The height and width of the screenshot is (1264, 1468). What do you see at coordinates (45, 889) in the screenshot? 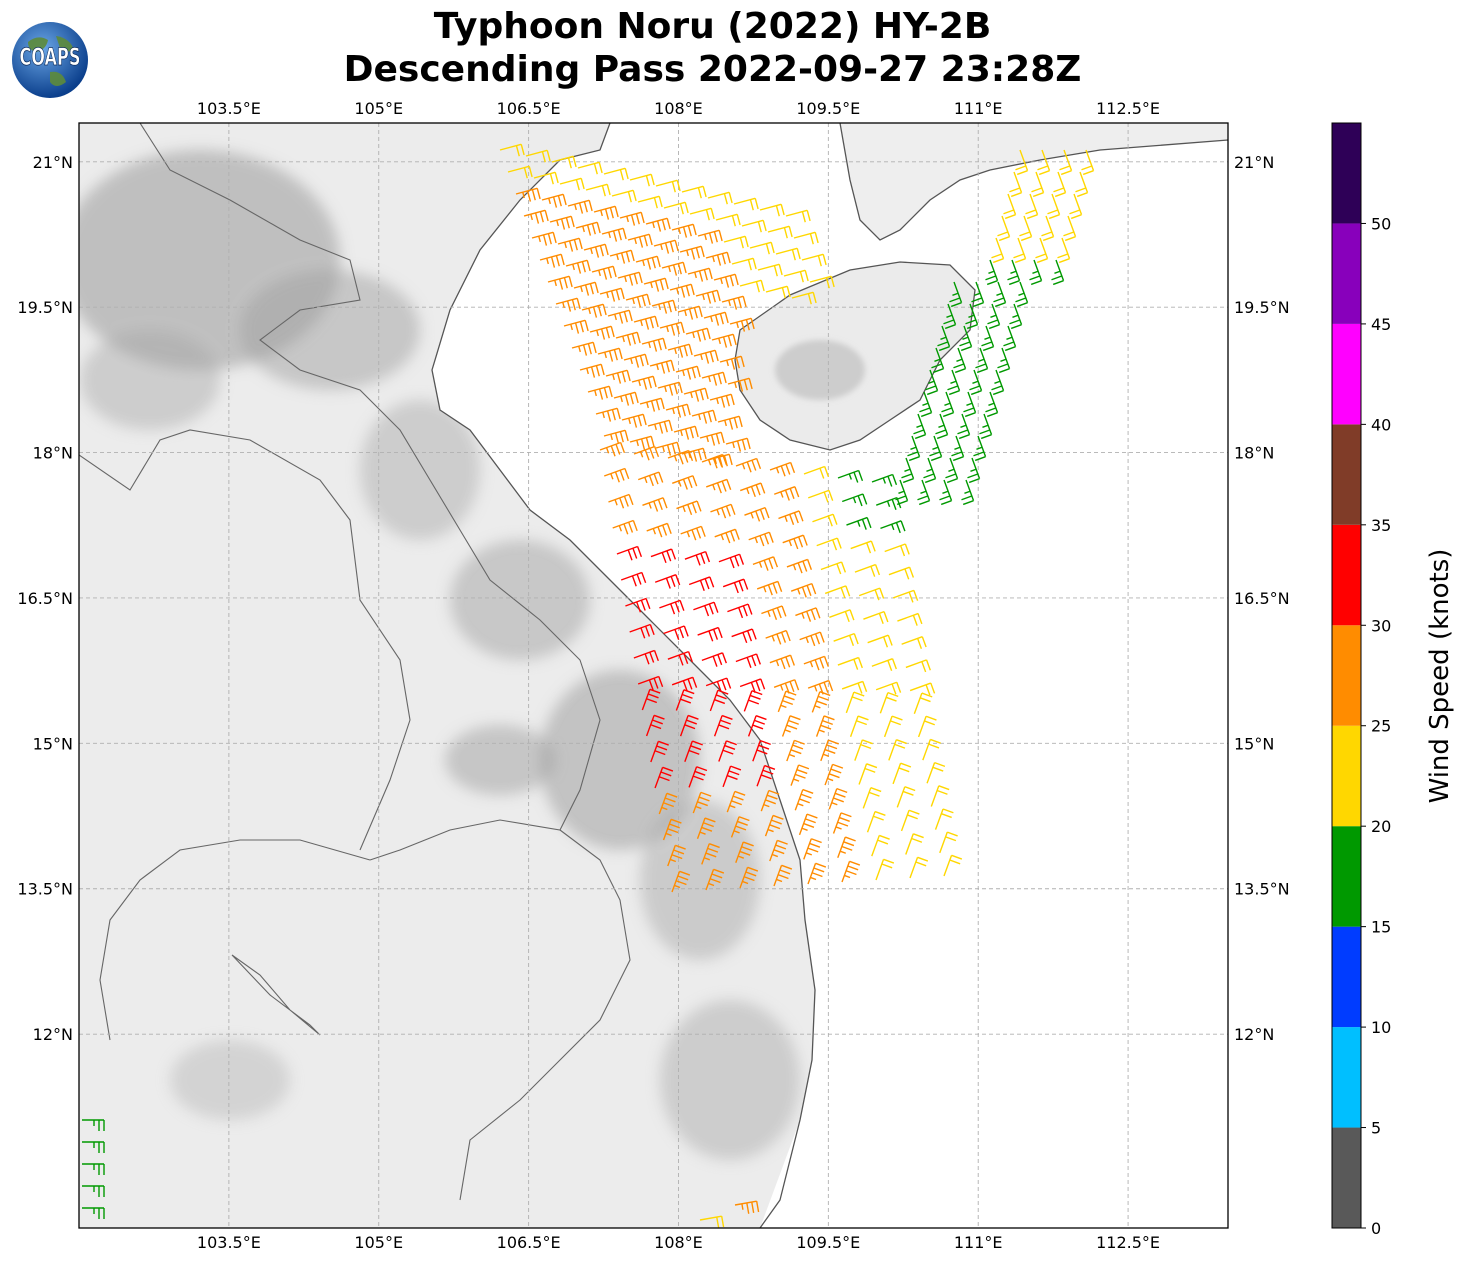
I see `lat-tick-label: 13.5°N` at bounding box center [45, 889].